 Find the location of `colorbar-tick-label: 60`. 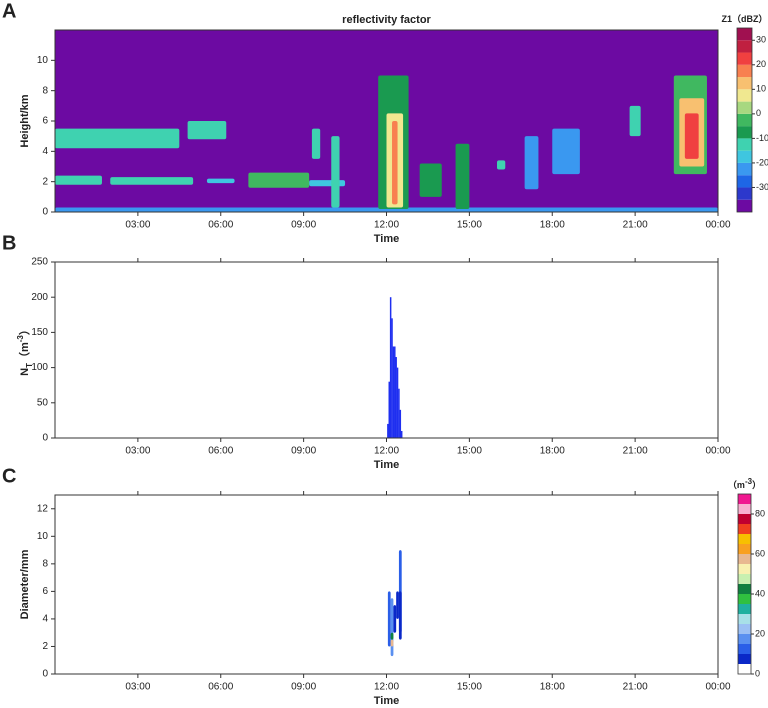

colorbar-tick-label: 60 is located at coordinates (760, 553).